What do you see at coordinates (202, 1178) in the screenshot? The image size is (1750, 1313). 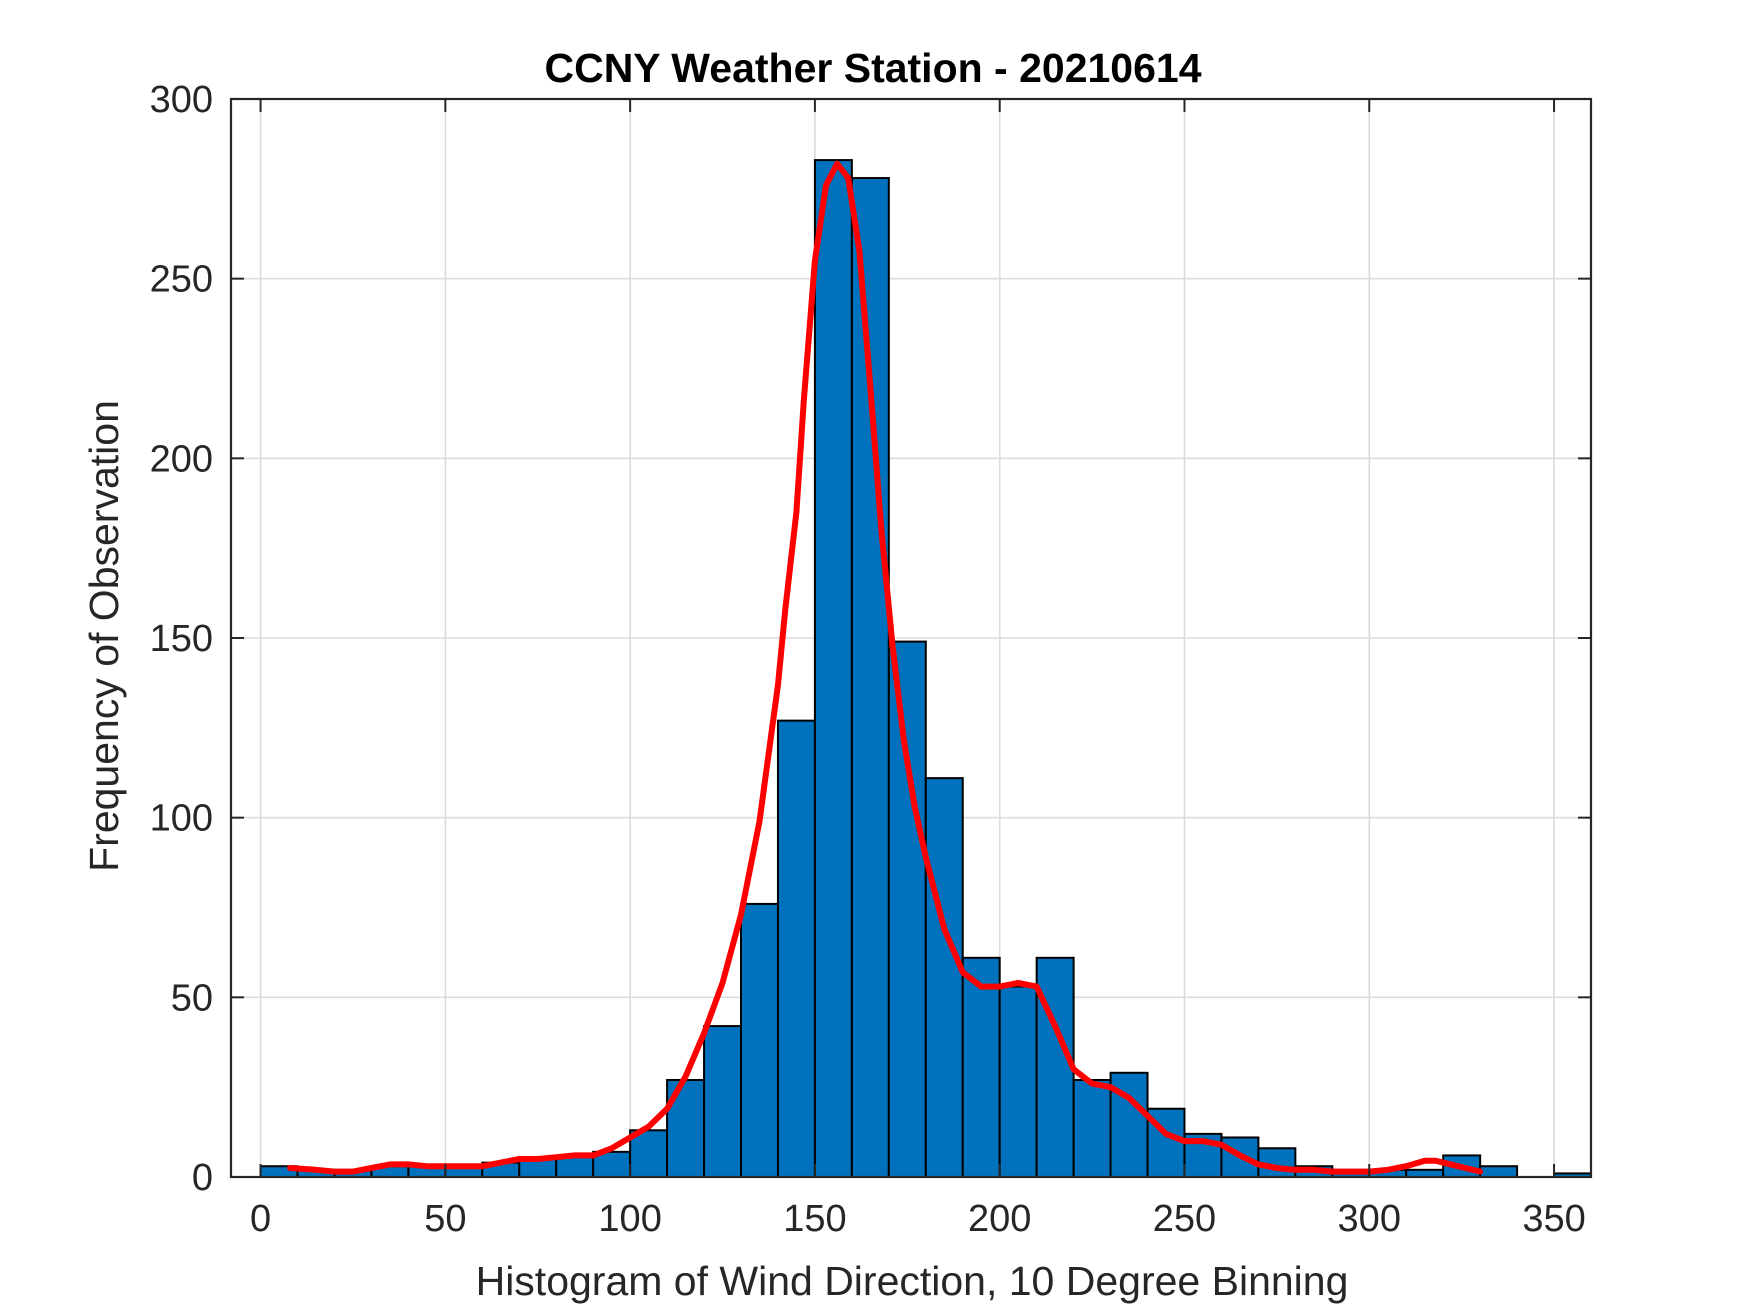 I see `y-tick-label: 0` at bounding box center [202, 1178].